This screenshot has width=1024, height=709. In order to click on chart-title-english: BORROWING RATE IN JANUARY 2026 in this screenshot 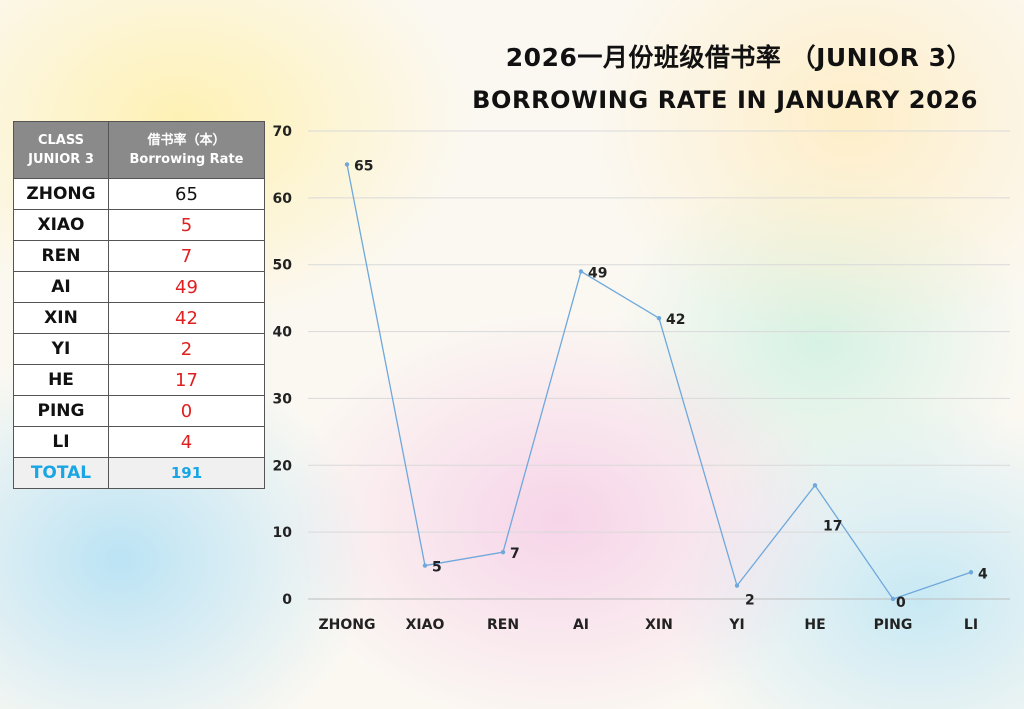, I will do `click(725, 100)`.